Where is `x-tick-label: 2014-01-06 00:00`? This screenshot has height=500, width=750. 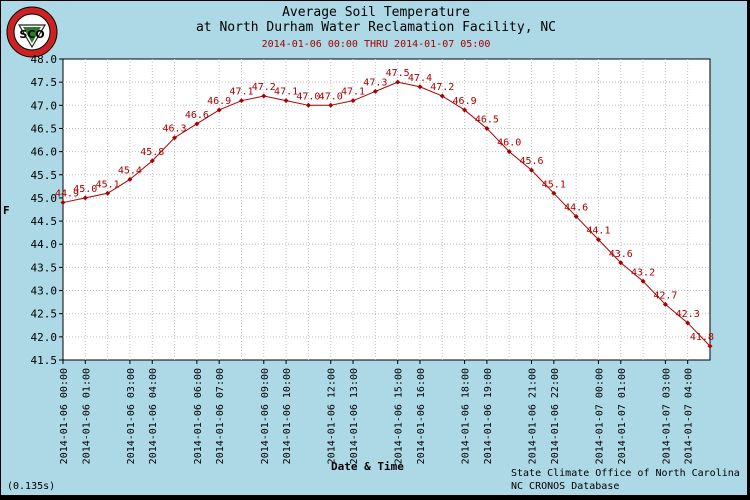 x-tick-label: 2014-01-06 00:00 is located at coordinates (64, 416).